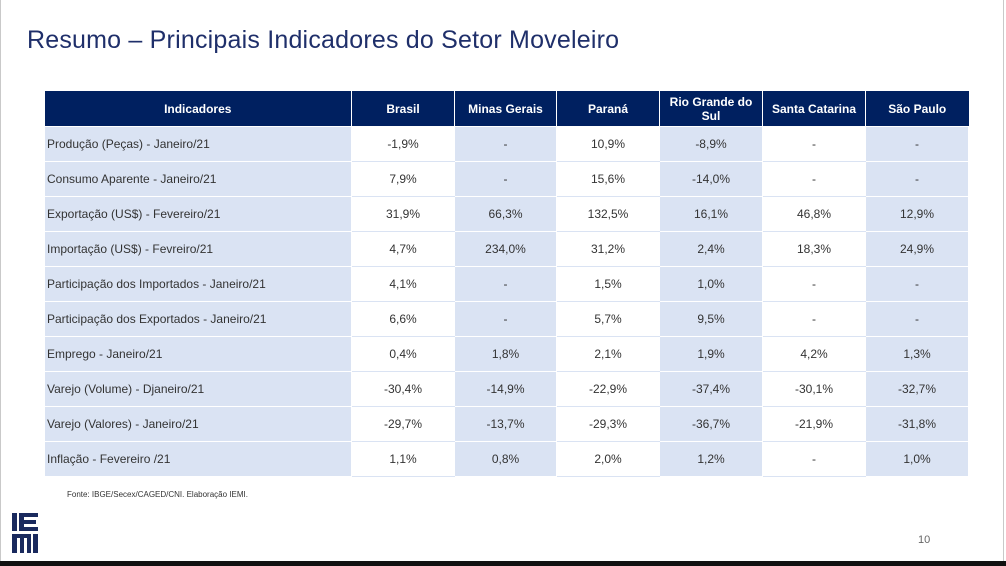 The image size is (1006, 566). I want to click on rio-grande-do-sul-cell: -37,4%, so click(711, 389).